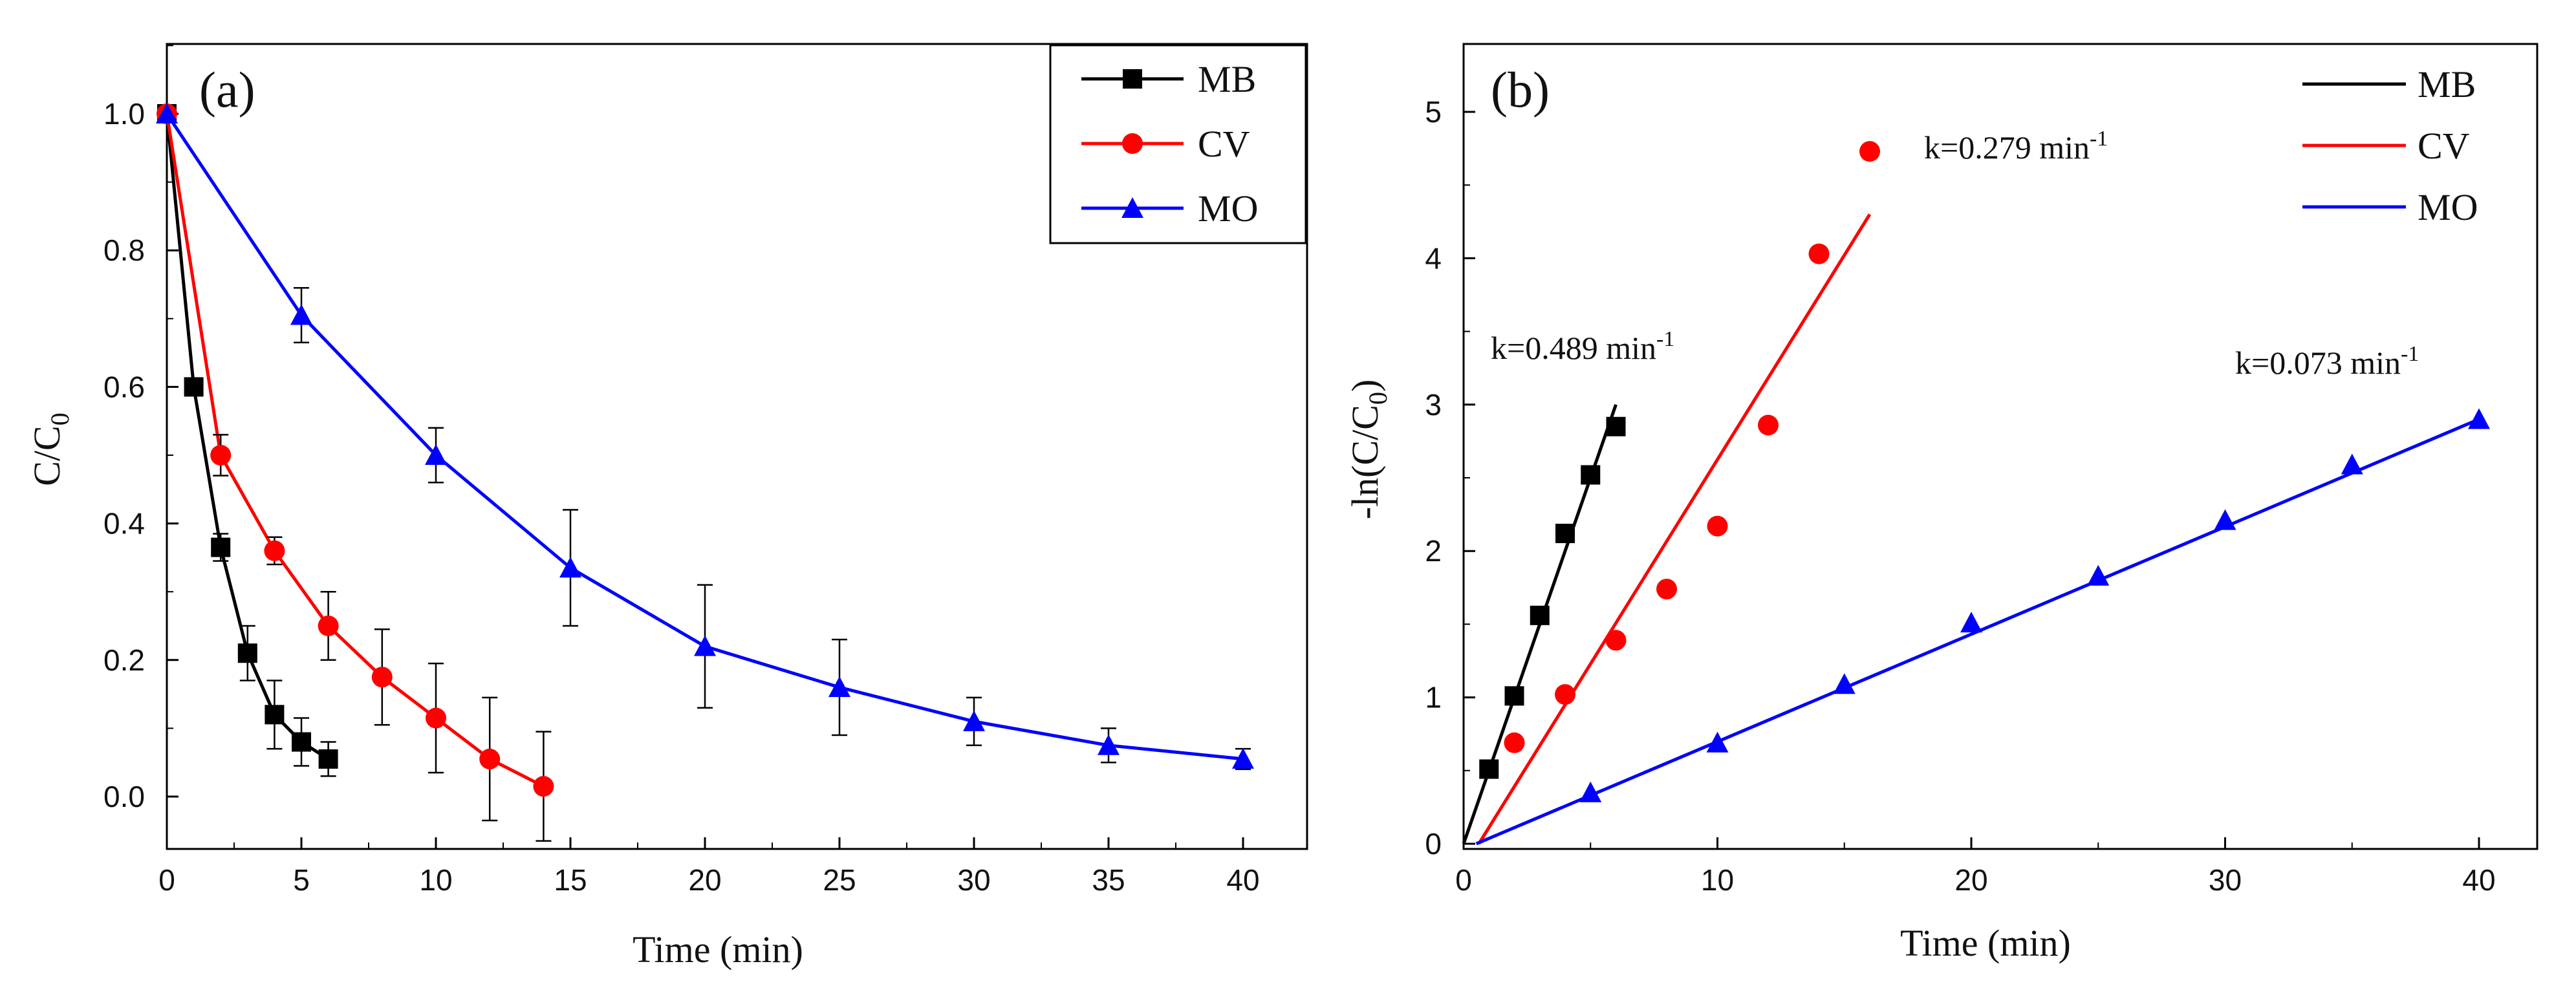  I want to click on panel-a-y-tick-label: 0.8, so click(124, 250).